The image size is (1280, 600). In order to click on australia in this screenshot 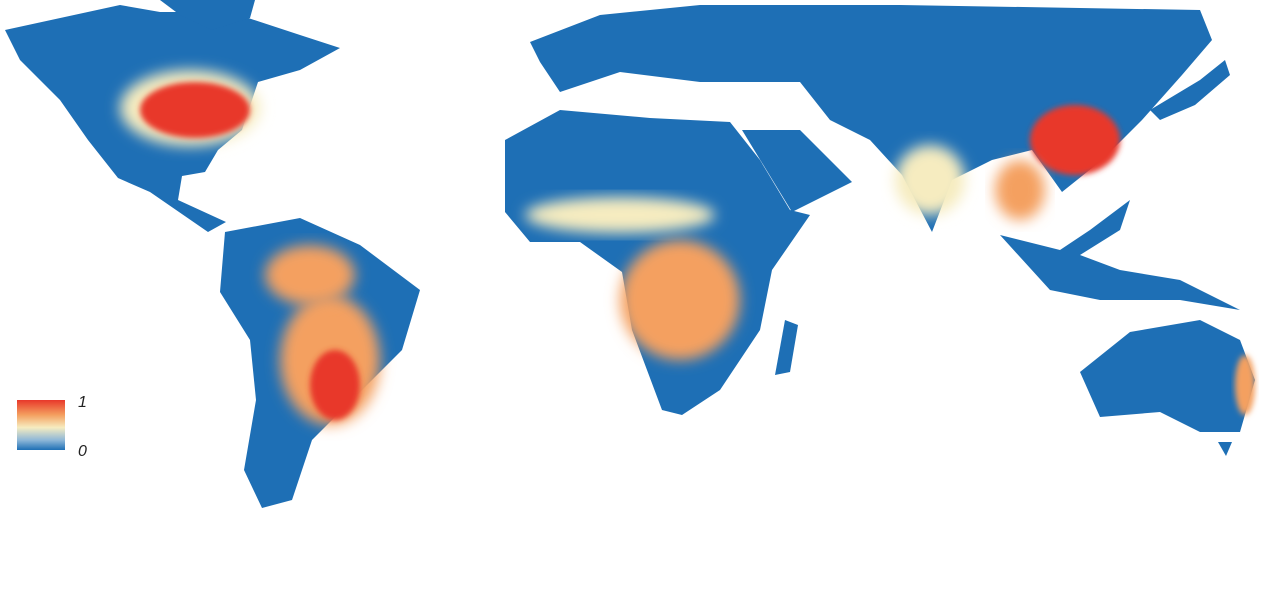, I will do `click(1167, 376)`.